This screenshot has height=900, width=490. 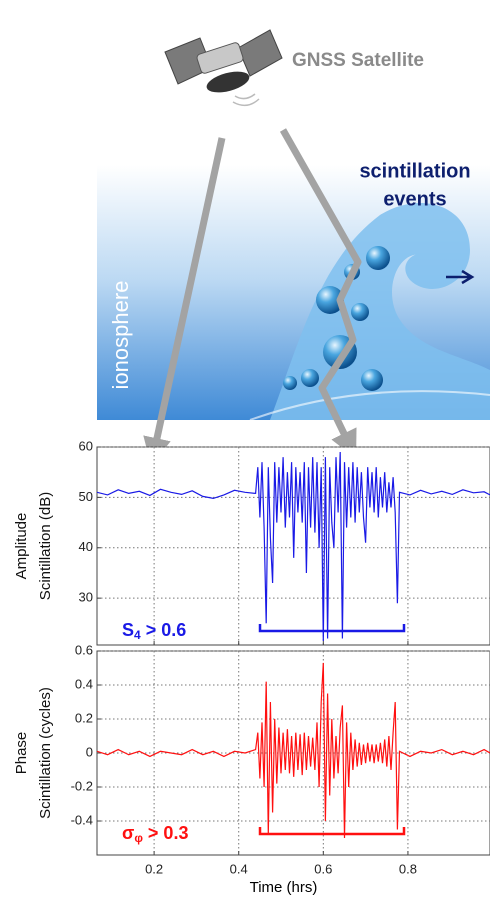 What do you see at coordinates (84, 683) in the screenshot?
I see `y-tick-label: 0.4` at bounding box center [84, 683].